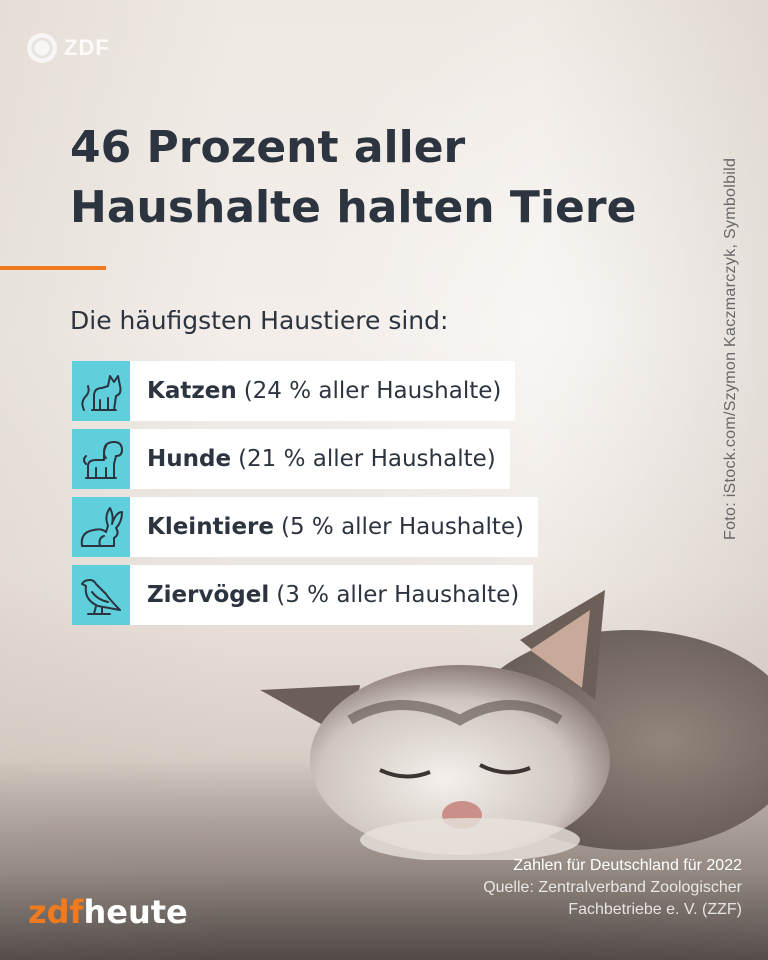  What do you see at coordinates (655, 909) in the screenshot?
I see `source-line-2: Fachbetriebe e. V. (ZZF)` at bounding box center [655, 909].